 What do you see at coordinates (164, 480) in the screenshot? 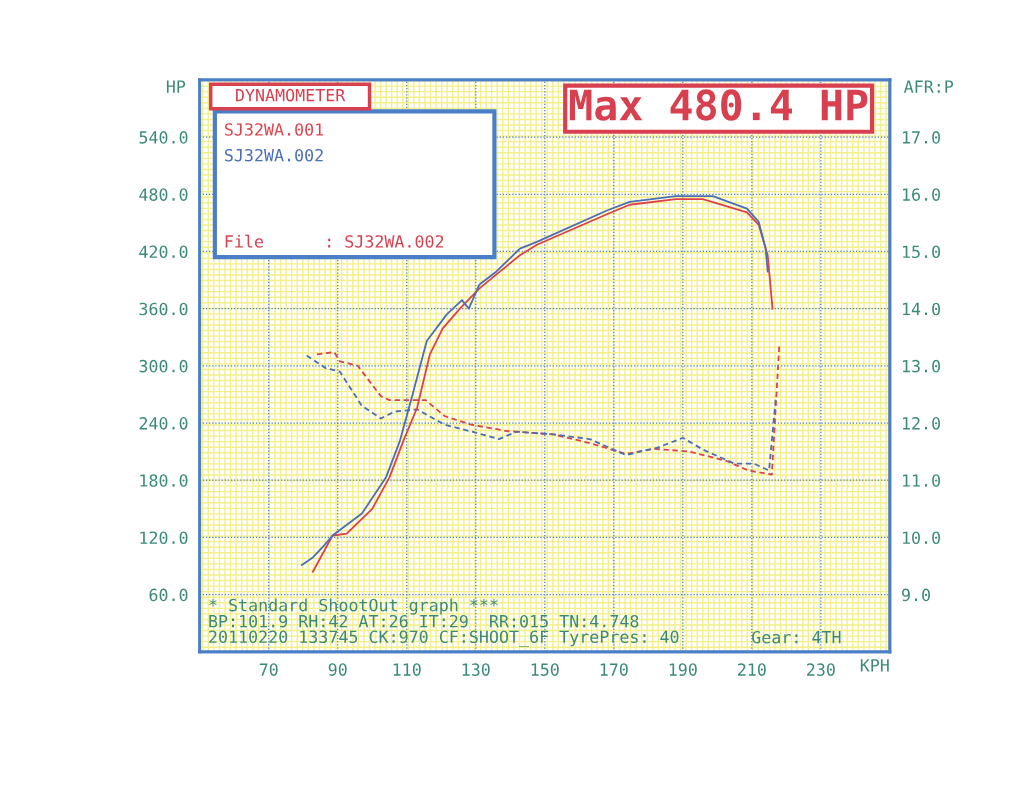
I see `y-tick-label: 180.0` at bounding box center [164, 480].